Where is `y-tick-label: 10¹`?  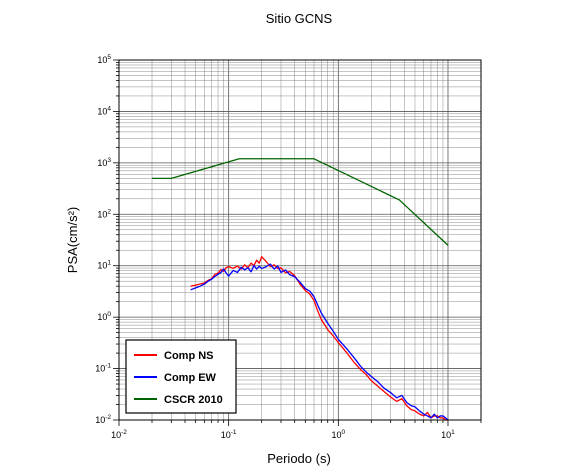
y-tick-label: 10¹ is located at coordinates (104, 265).